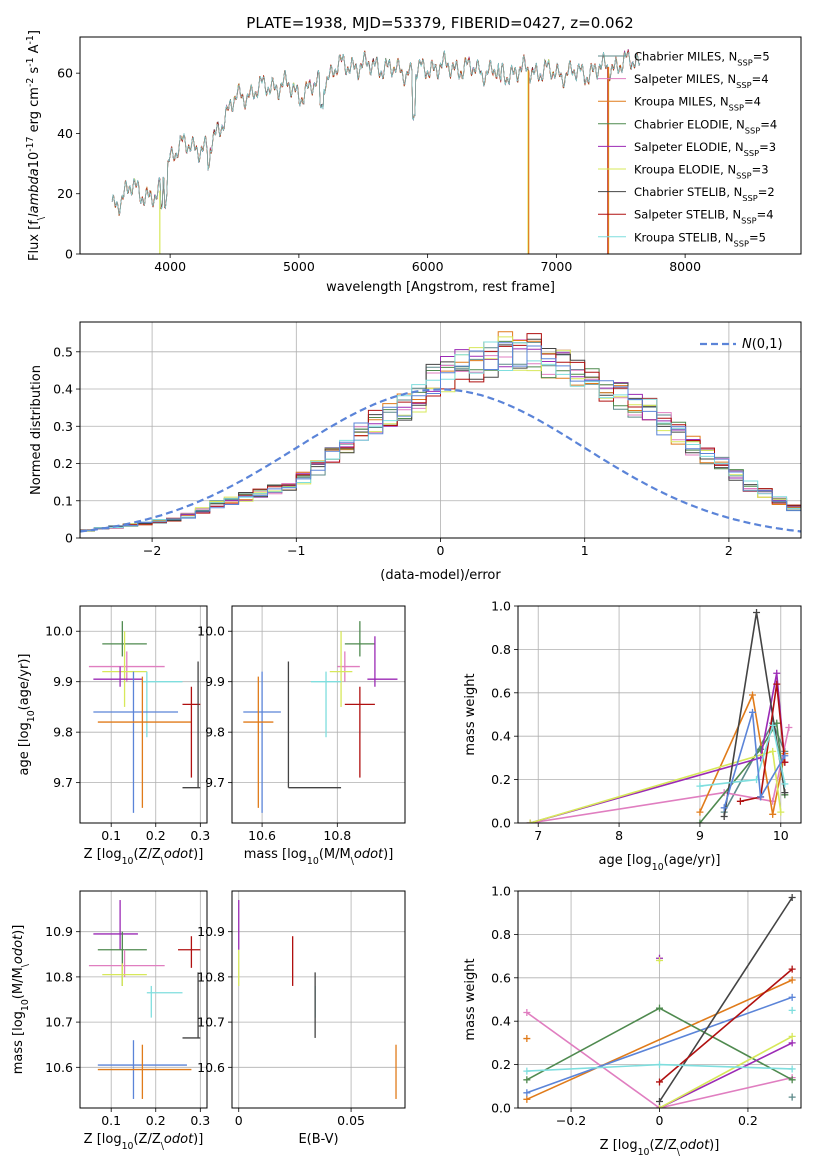 The image size is (819, 1170). I want to click on y-axis-label: mass weight, so click(470, 714).